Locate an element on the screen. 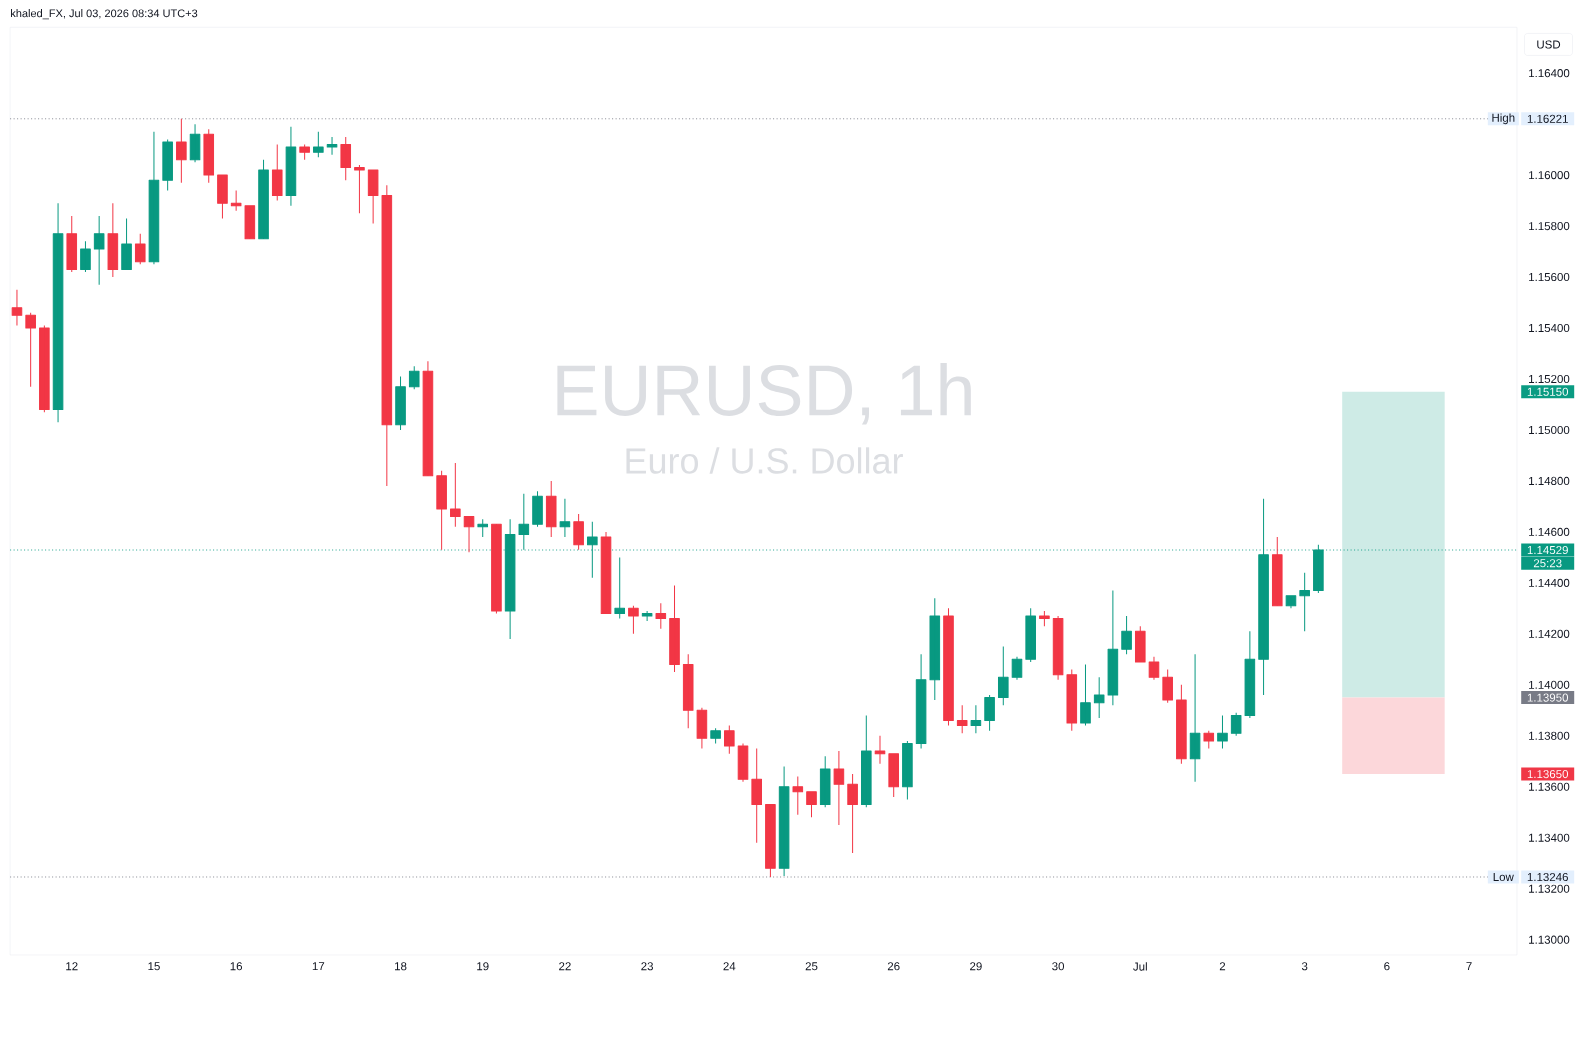 The height and width of the screenshot is (1041, 1588). y-tick-label: 1.15000 is located at coordinates (1549, 430).